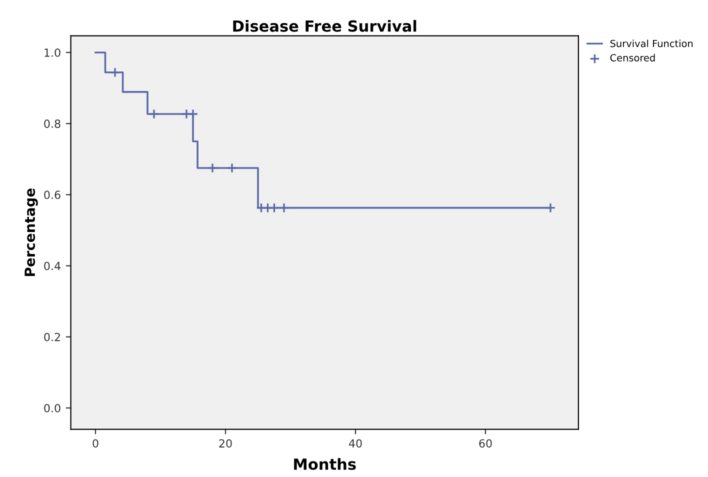 The image size is (708, 477). Describe the element at coordinates (225, 443) in the screenshot. I see `x-tick-label: 20` at that location.